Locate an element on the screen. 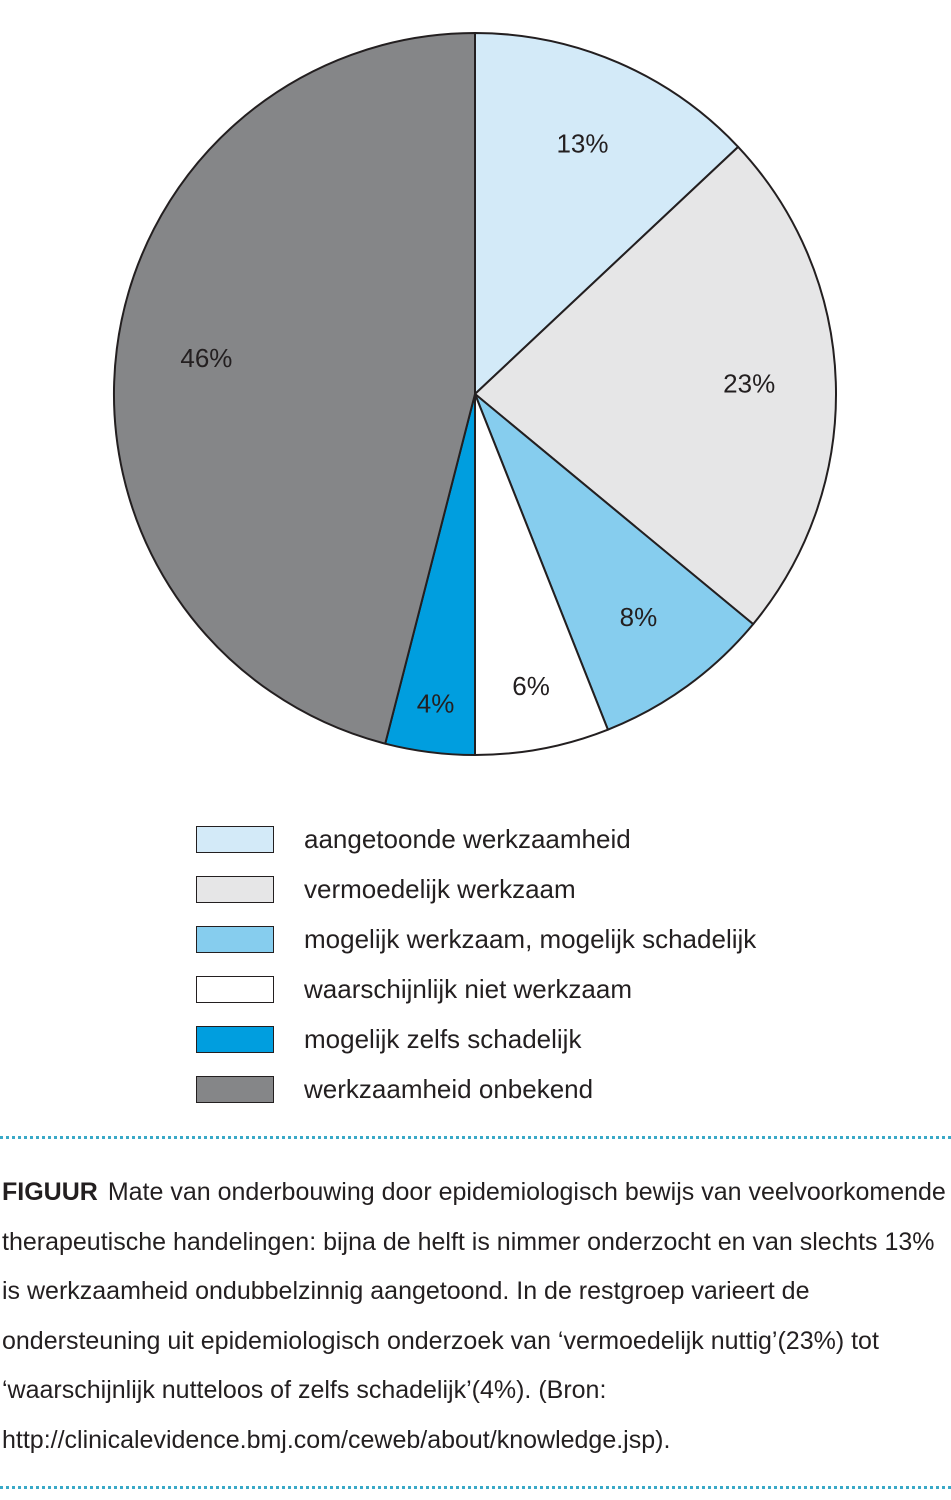 Image resolution: width=951 pixels, height=1500 pixels. legend-item: vermoedelijk werkzaam is located at coordinates (476, 889).